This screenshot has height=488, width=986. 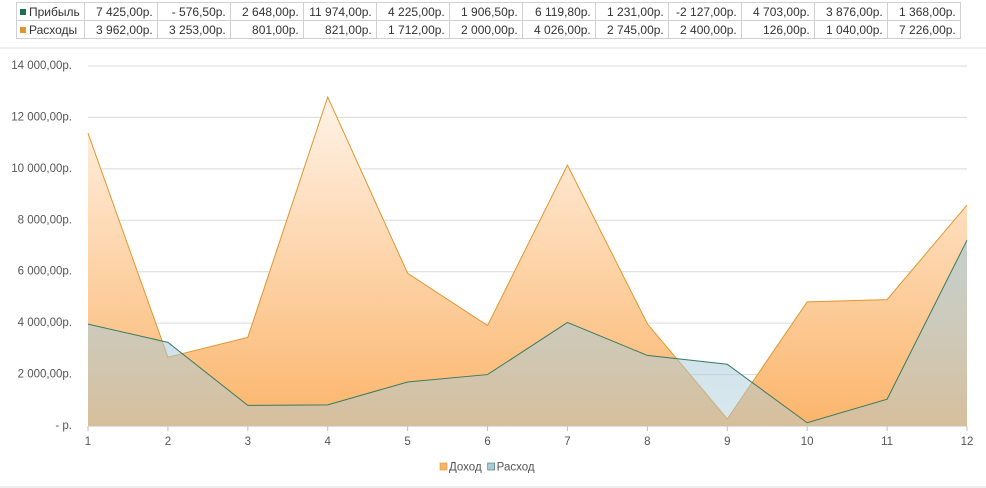 I want to click on x-tick-label: 4, so click(x=328, y=442).